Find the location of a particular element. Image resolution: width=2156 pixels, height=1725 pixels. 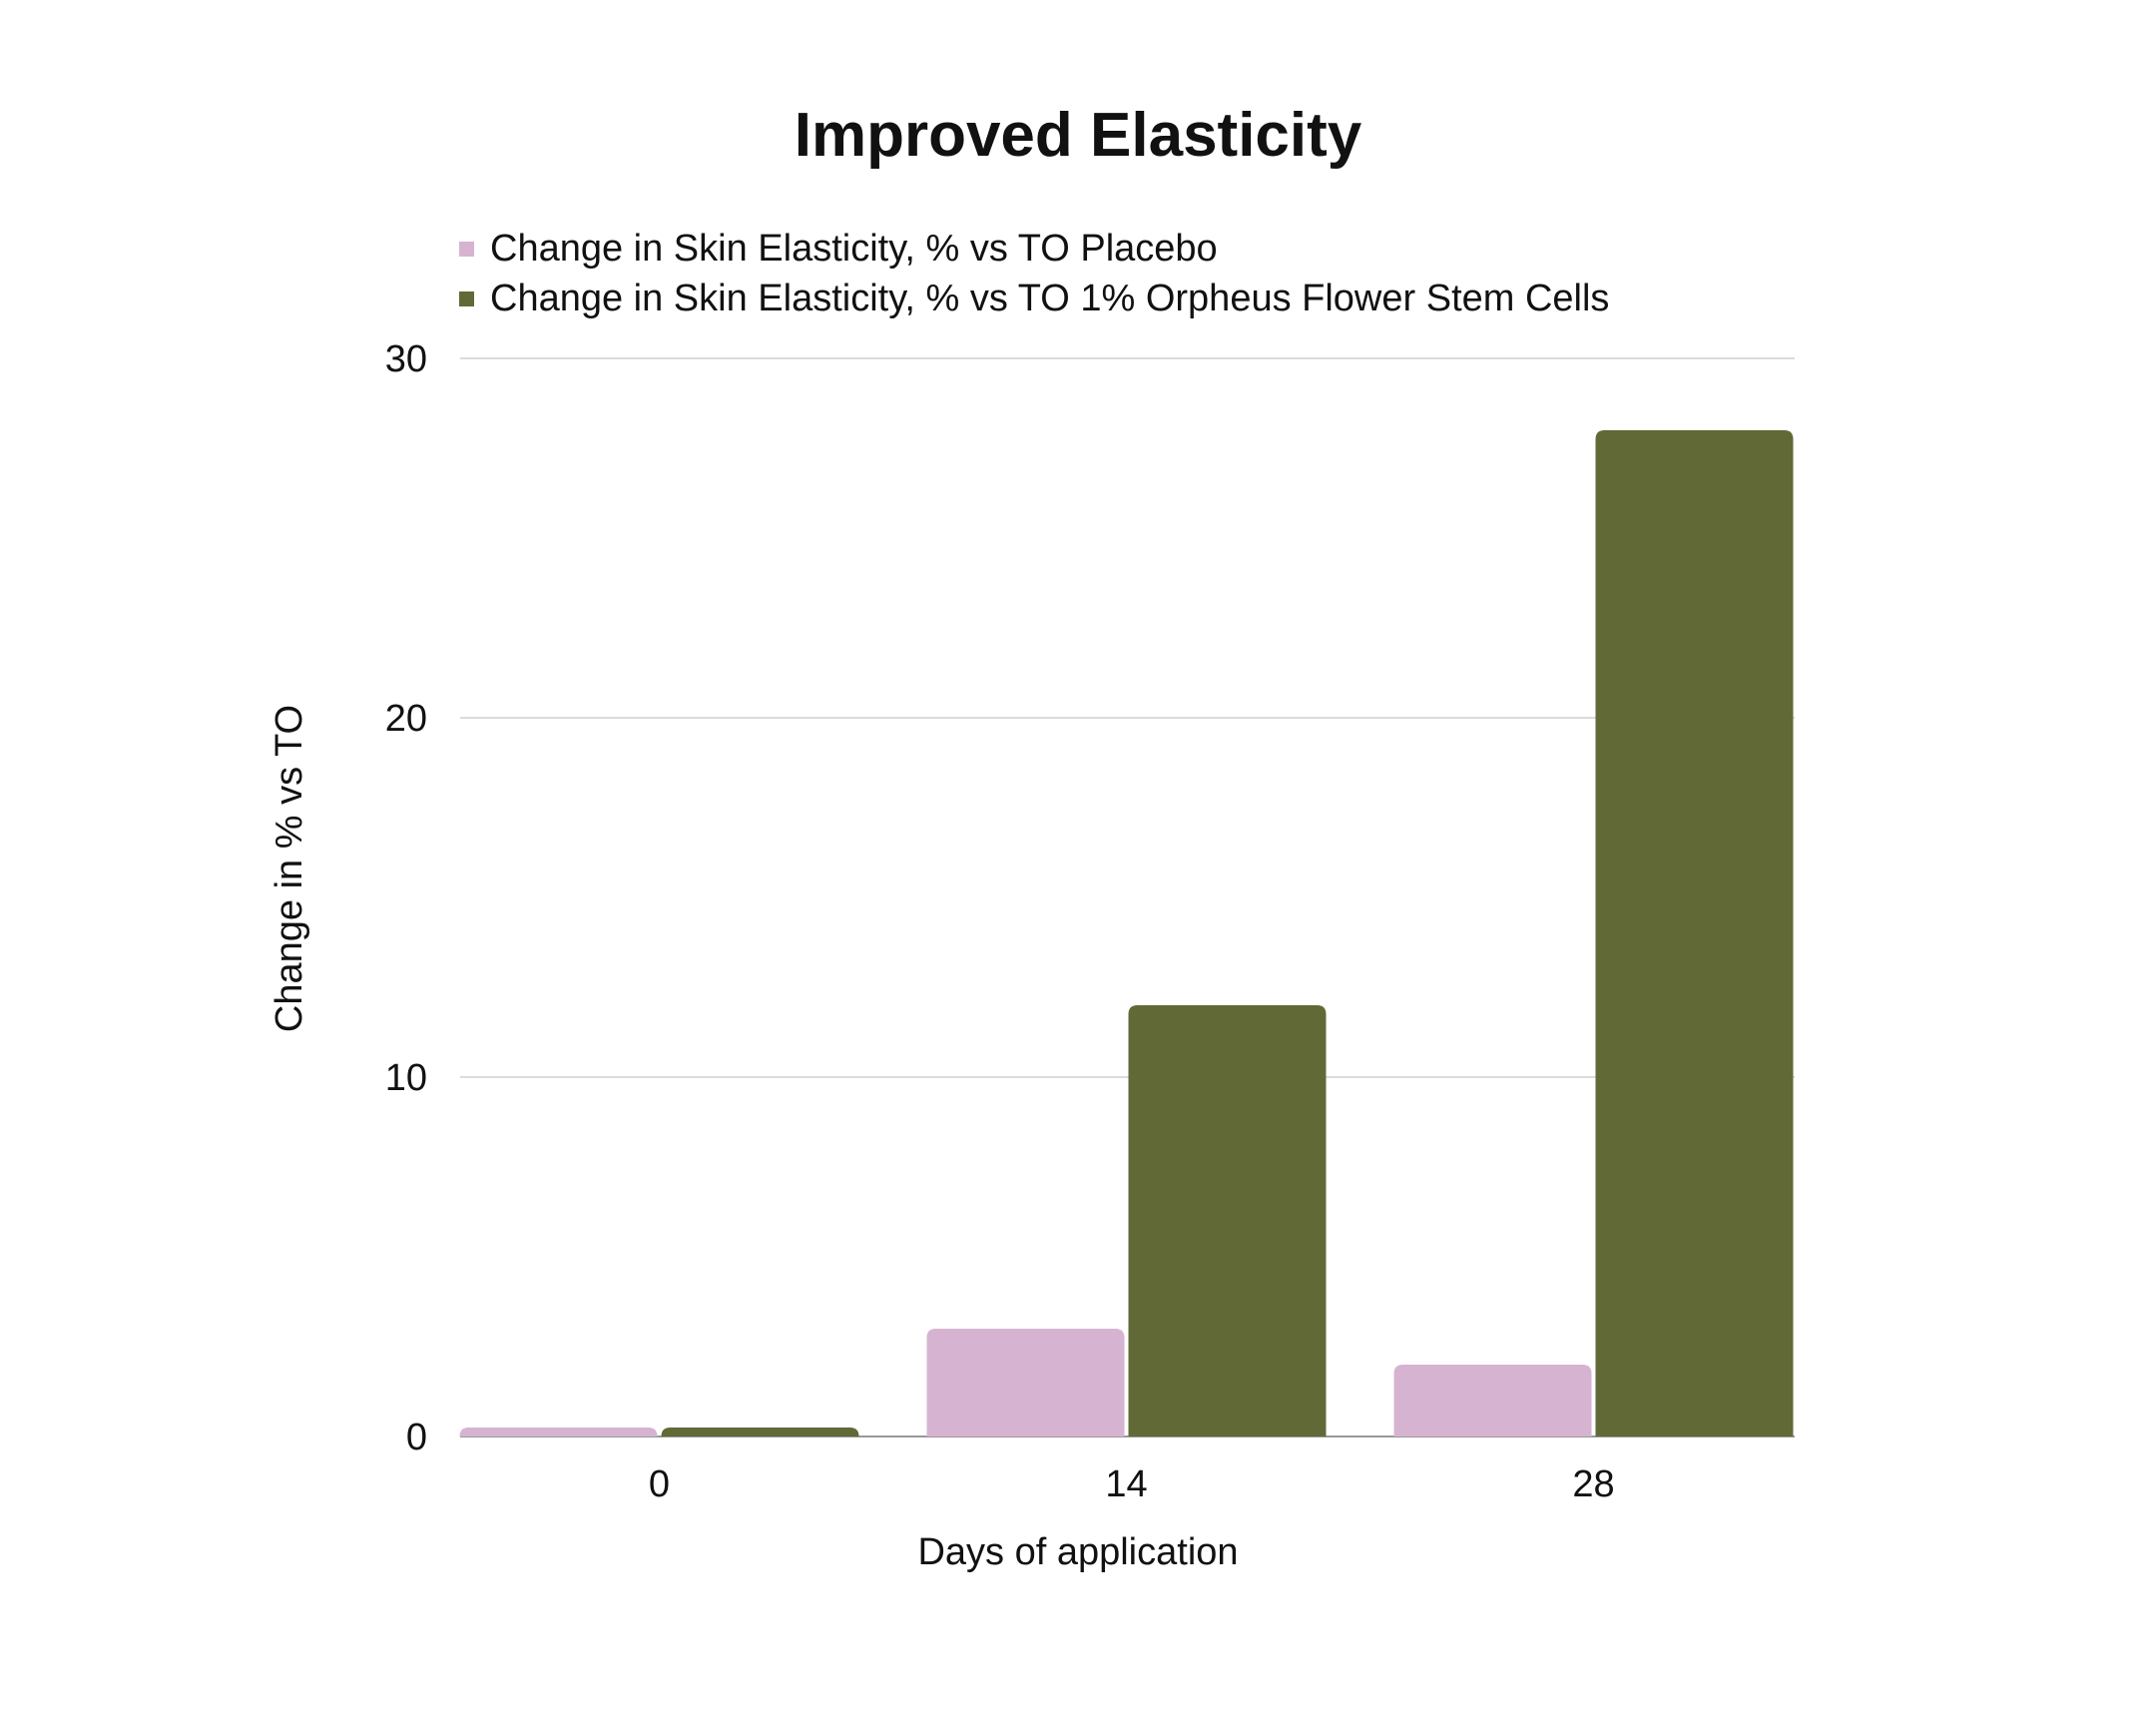

y-tick-label: 30 is located at coordinates (406, 359).